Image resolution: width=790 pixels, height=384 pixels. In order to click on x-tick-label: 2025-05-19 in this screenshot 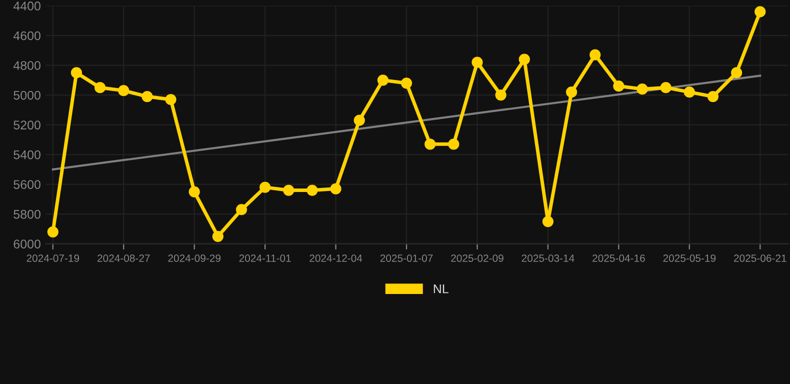, I will do `click(689, 258)`.